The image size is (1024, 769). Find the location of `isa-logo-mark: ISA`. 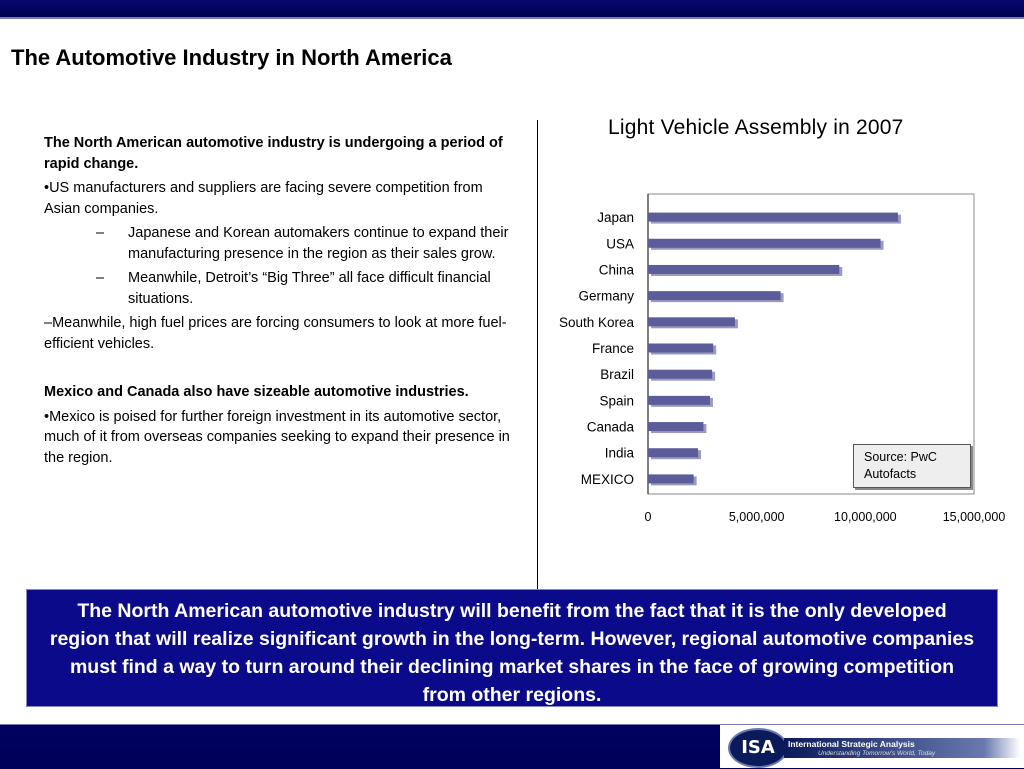

isa-logo-mark: ISA is located at coordinates (758, 748).